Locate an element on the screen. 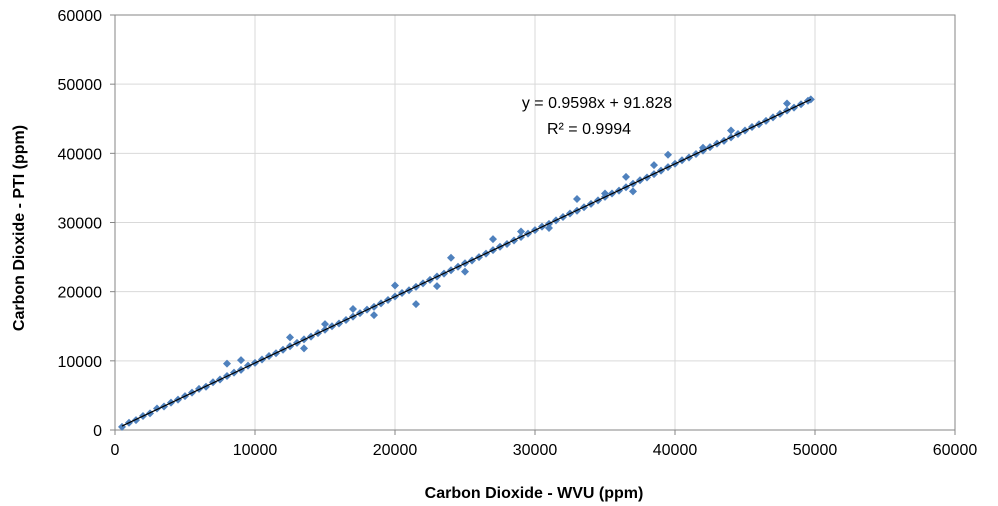 This screenshot has width=998, height=506. x-tick-label: 20000 is located at coordinates (395, 450).